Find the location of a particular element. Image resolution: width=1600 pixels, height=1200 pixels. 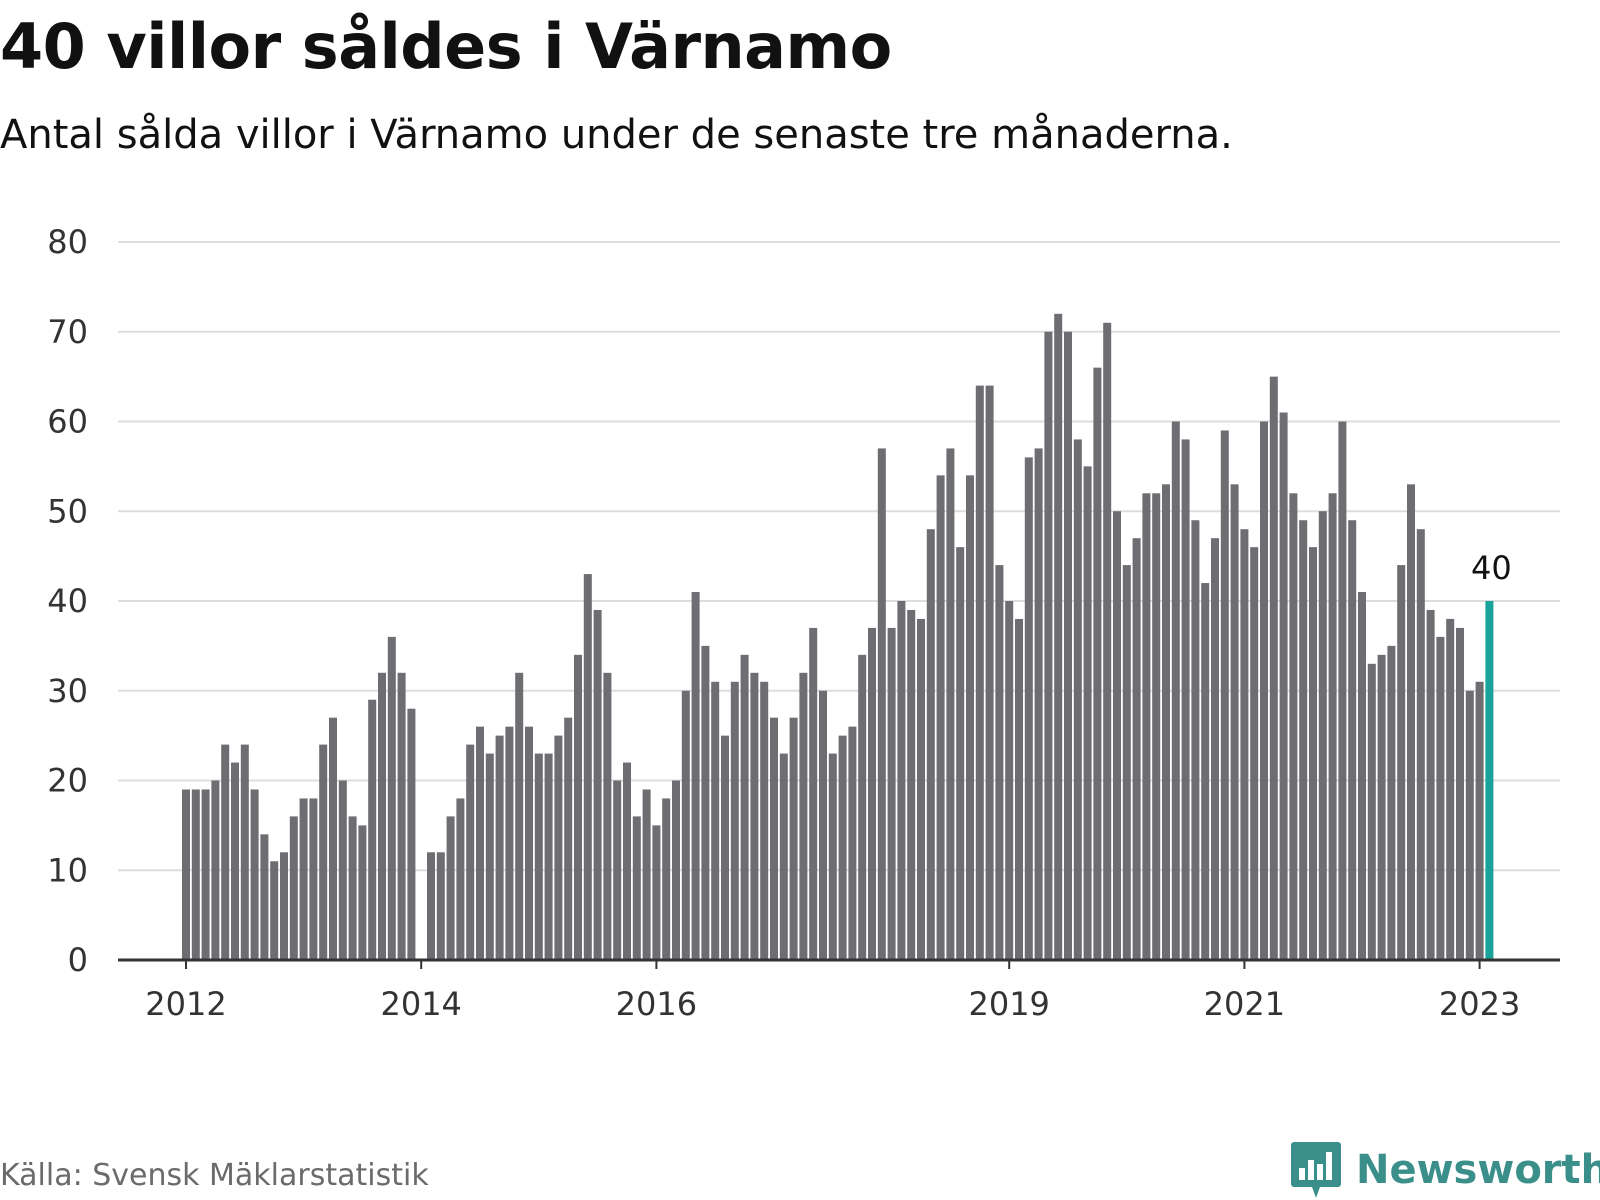

newsworthy-bar-chart-icon is located at coordinates (1316, 1170).